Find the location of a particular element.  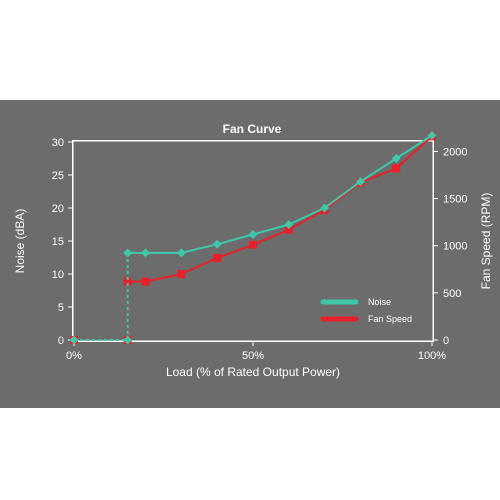

right-tick-label: 2000 is located at coordinates (455, 152).